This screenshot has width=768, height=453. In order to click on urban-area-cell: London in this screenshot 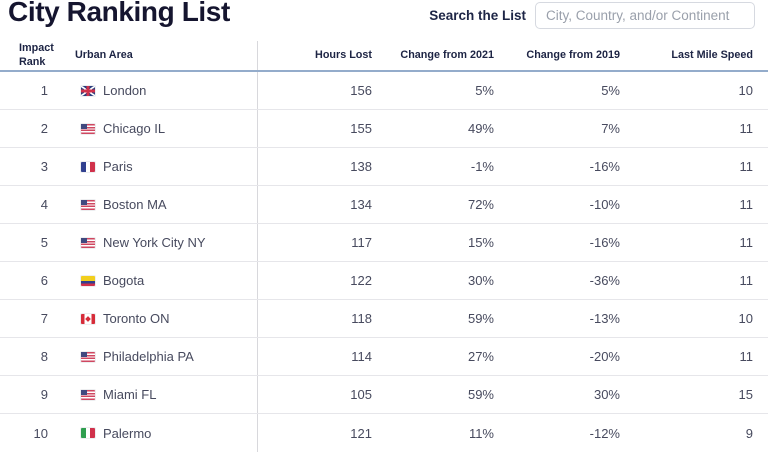, I will do `click(156, 90)`.